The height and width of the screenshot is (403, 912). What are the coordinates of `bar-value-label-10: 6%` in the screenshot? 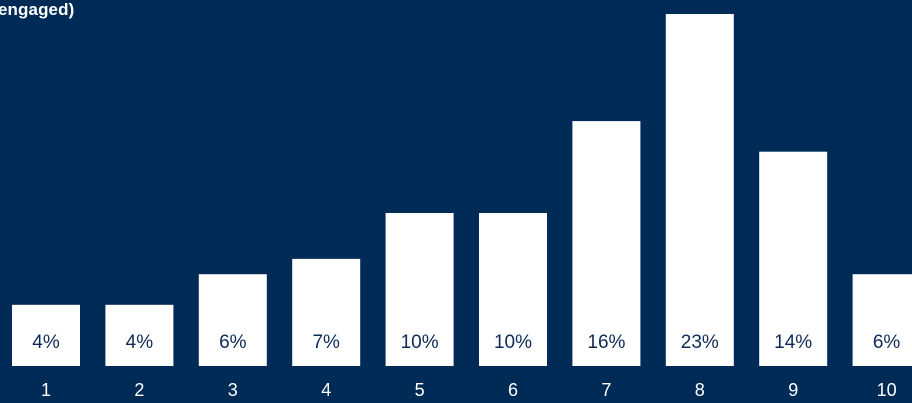 It's located at (887, 342).